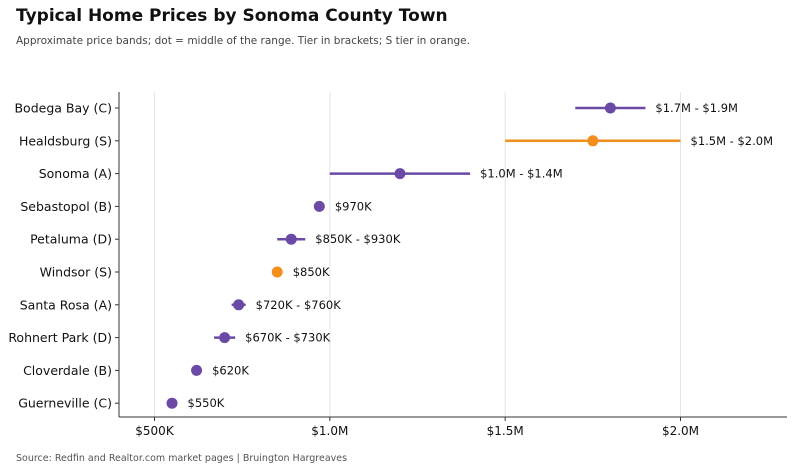 This screenshot has width=800, height=467. I want to click on y-tick-label: Windsor (S), so click(76, 272).